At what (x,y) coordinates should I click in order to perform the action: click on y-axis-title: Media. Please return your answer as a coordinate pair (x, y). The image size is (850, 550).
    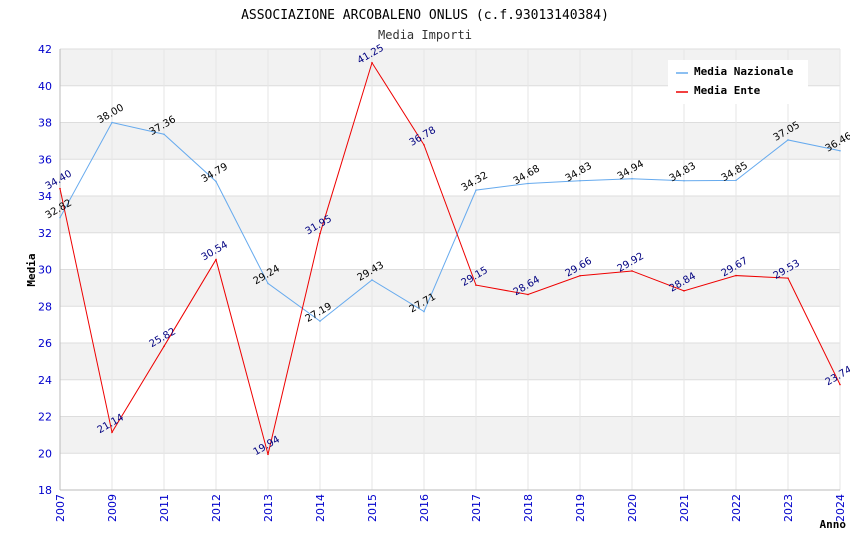
    Looking at the image, I should click on (31, 269).